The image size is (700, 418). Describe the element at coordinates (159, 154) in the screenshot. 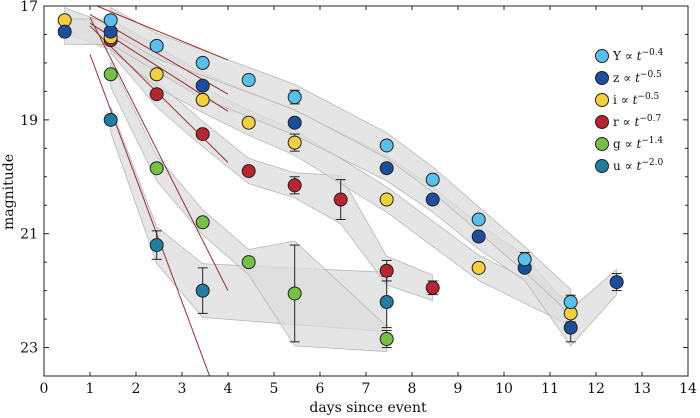

I see `fit-line-g` at that location.